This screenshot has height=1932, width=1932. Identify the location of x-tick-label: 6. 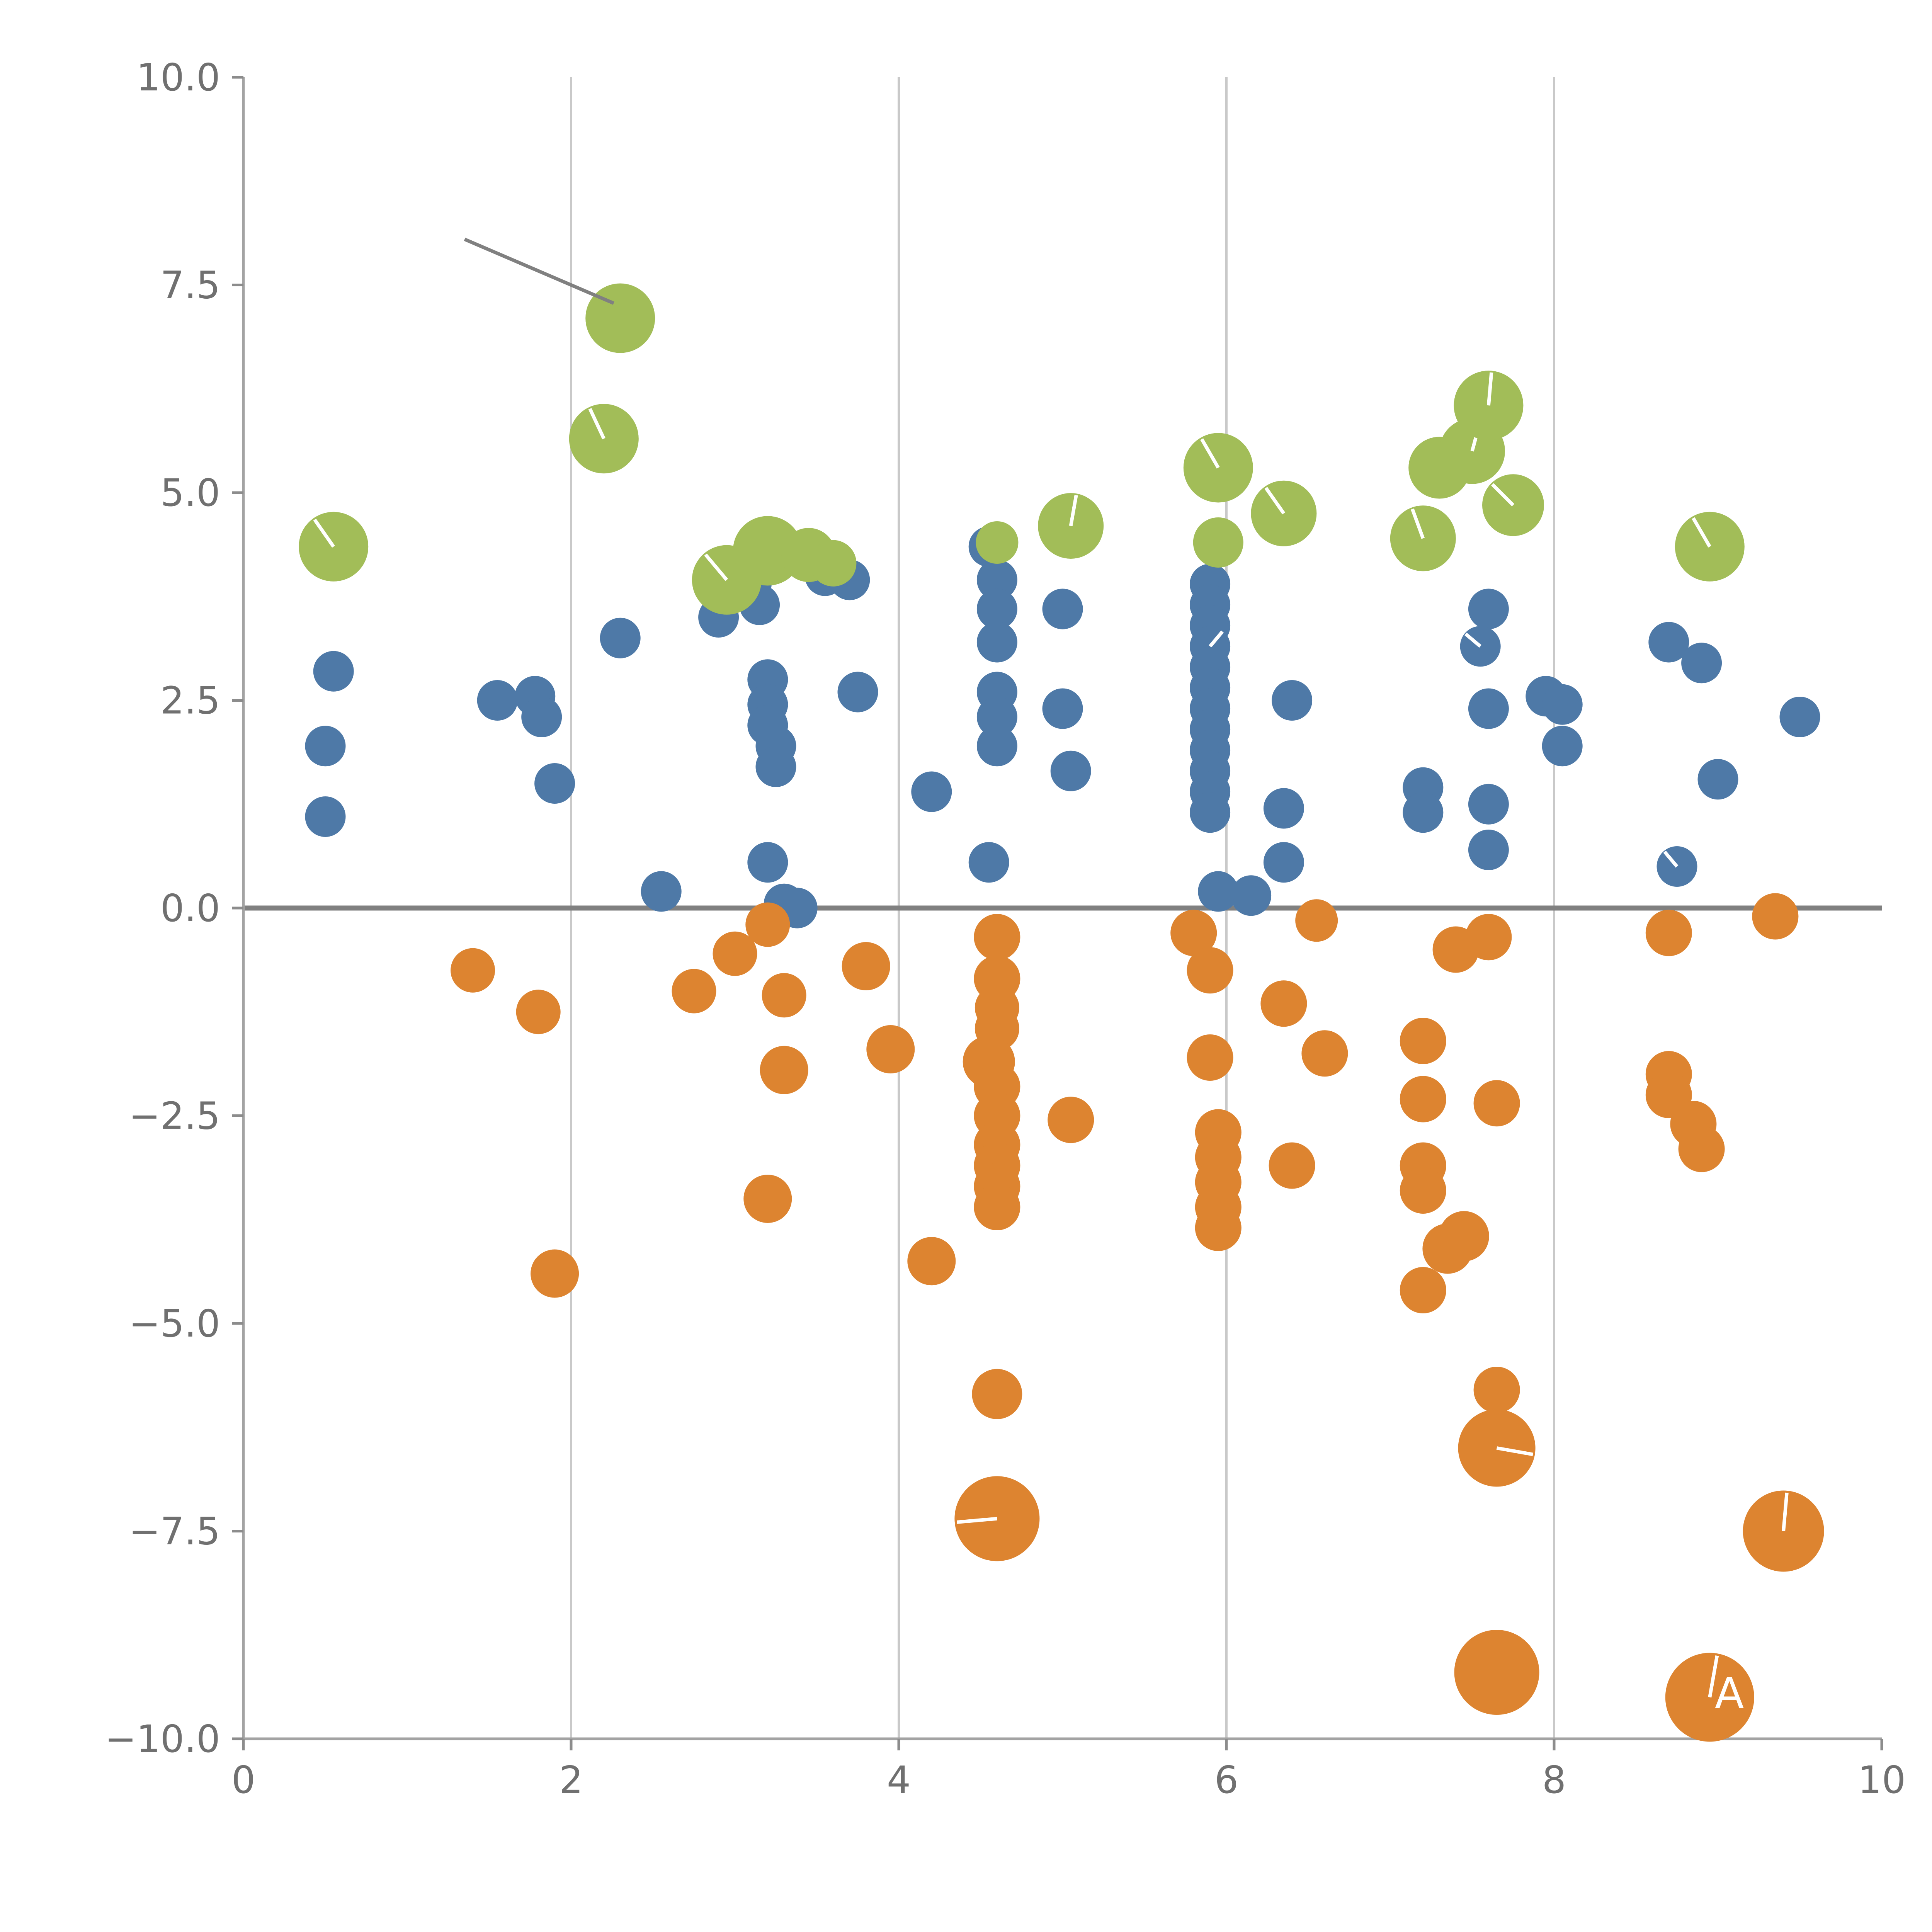
(1226, 1780).